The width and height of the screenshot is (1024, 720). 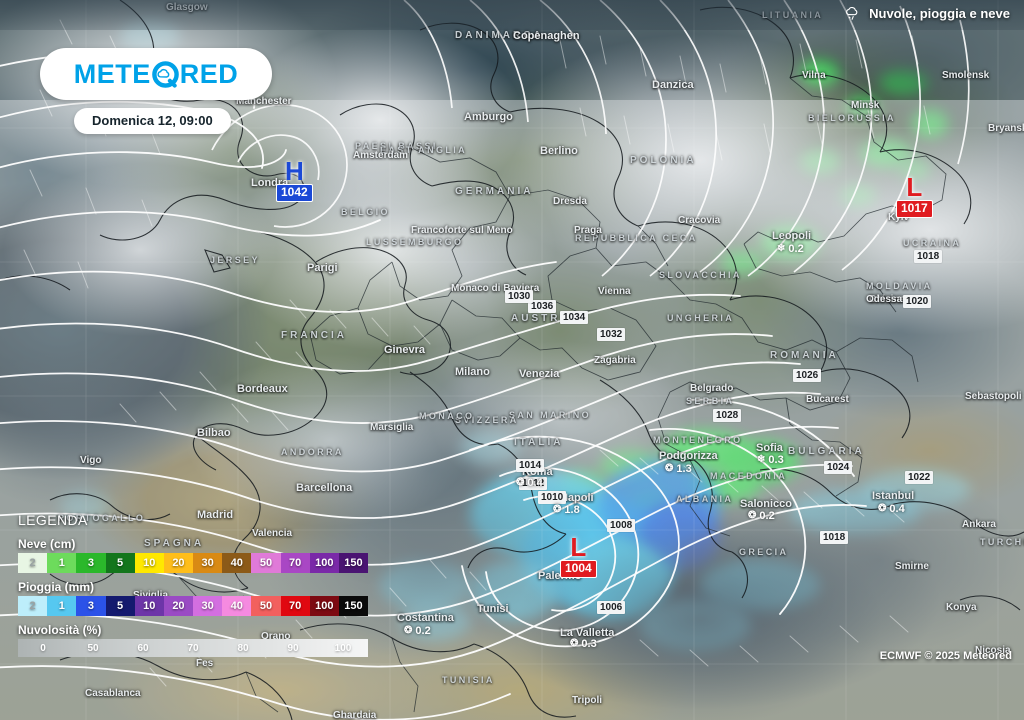 What do you see at coordinates (178, 563) in the screenshot?
I see `snow-scale-stop-20: 20` at bounding box center [178, 563].